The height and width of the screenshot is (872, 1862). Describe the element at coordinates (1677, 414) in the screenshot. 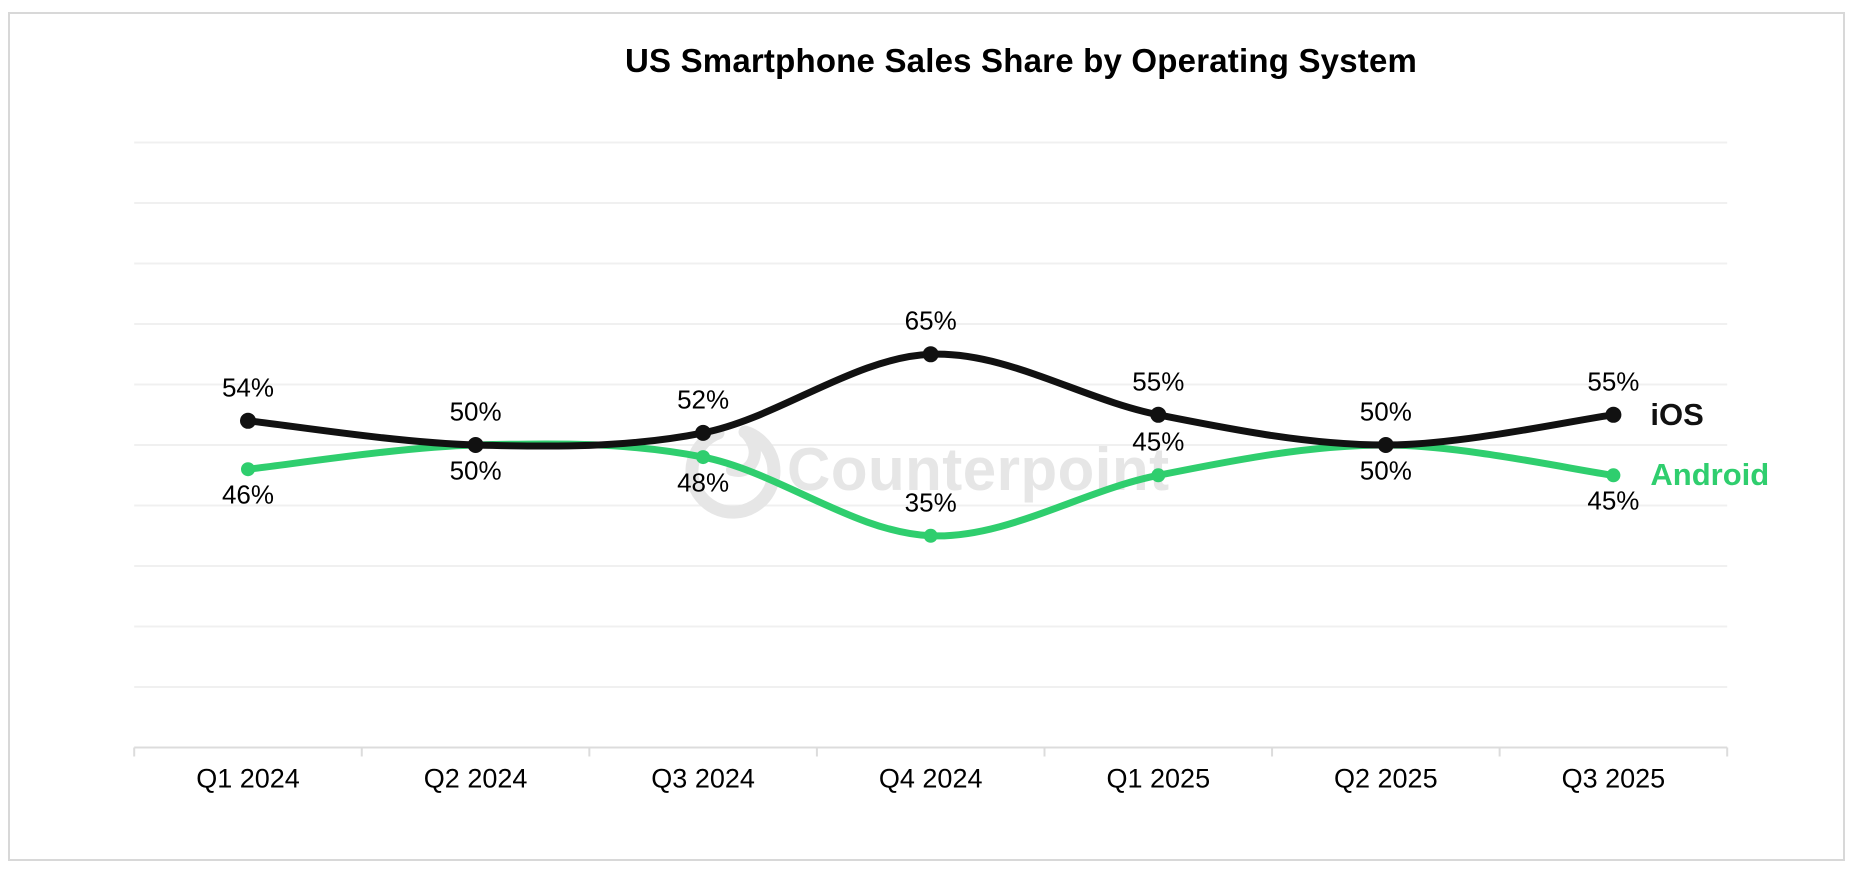

I see `series-label-ios: iOS` at that location.